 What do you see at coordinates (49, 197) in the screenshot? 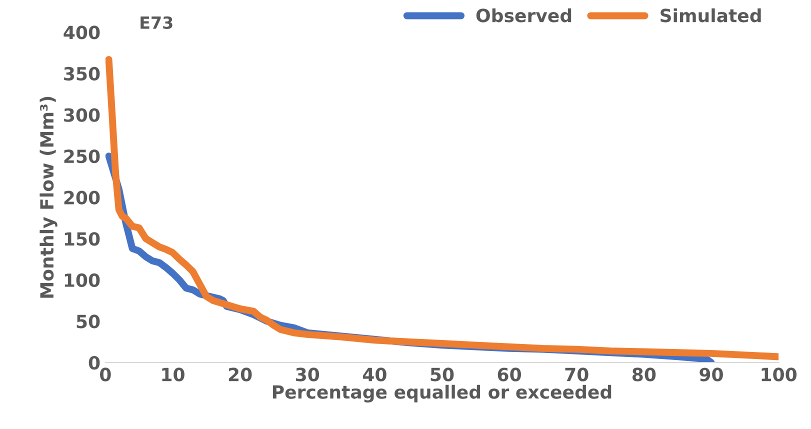
I see `y-axis-title: Monthly Flow (Mm³)` at bounding box center [49, 197].